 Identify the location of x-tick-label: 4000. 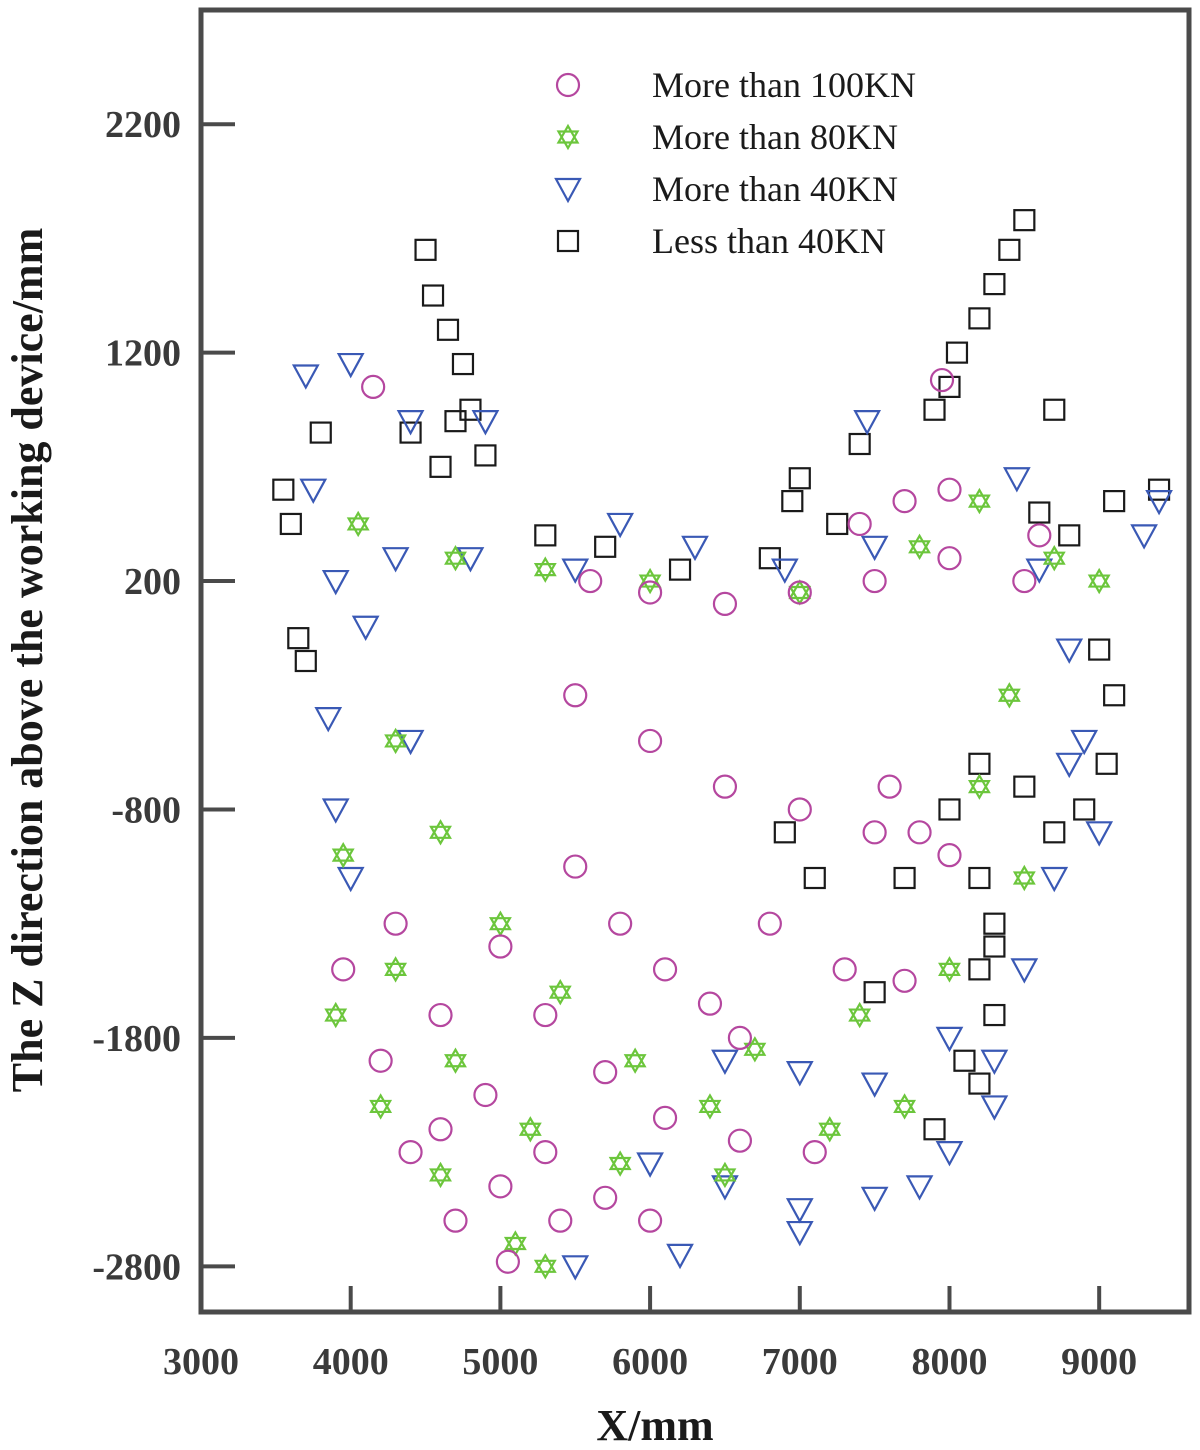
(351, 1362).